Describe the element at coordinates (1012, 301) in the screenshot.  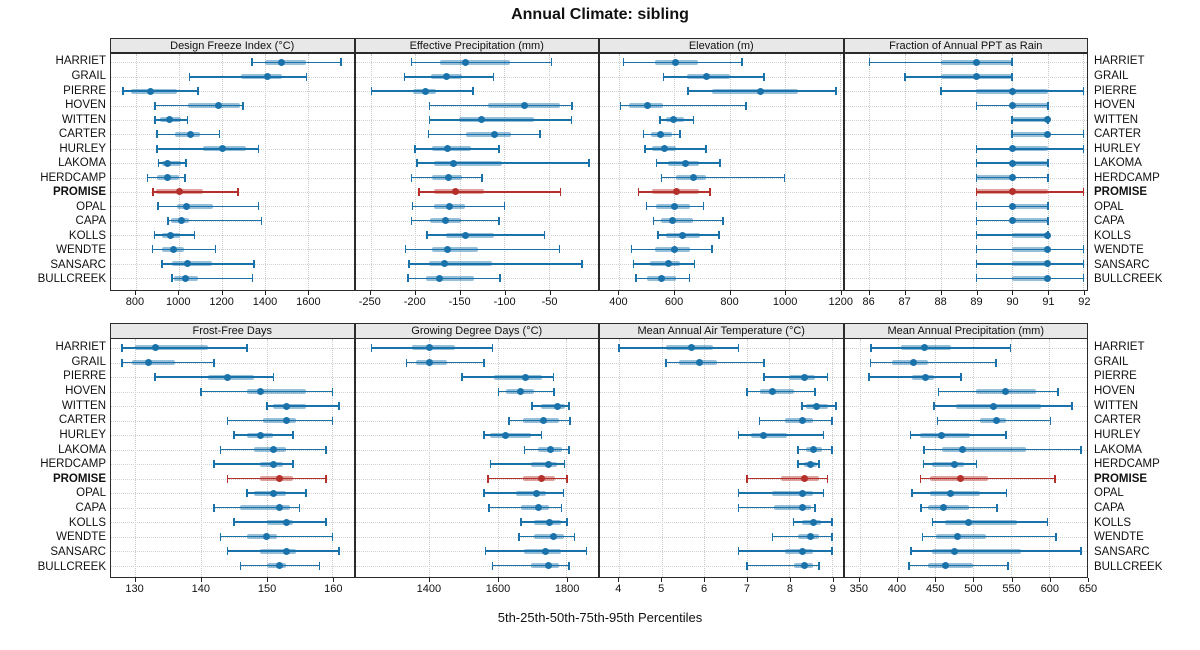
I see `axis-tick-label: 90` at that location.